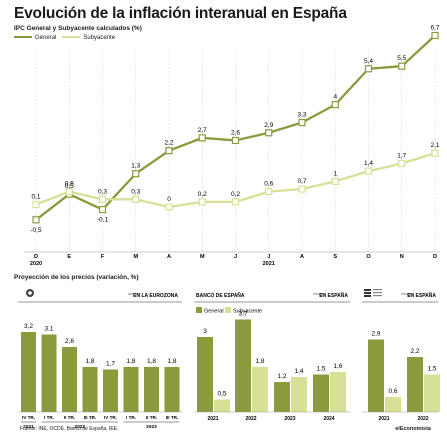 This screenshot has width=447, height=435. I want to click on bar-label: 2,6, so click(69, 341).